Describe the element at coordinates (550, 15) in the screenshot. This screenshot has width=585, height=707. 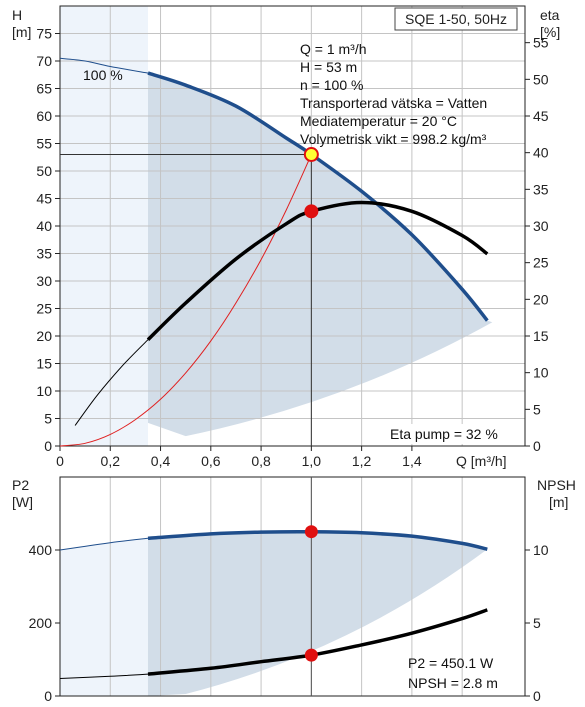
I see `y-axis-right-label-line1: eta` at that location.